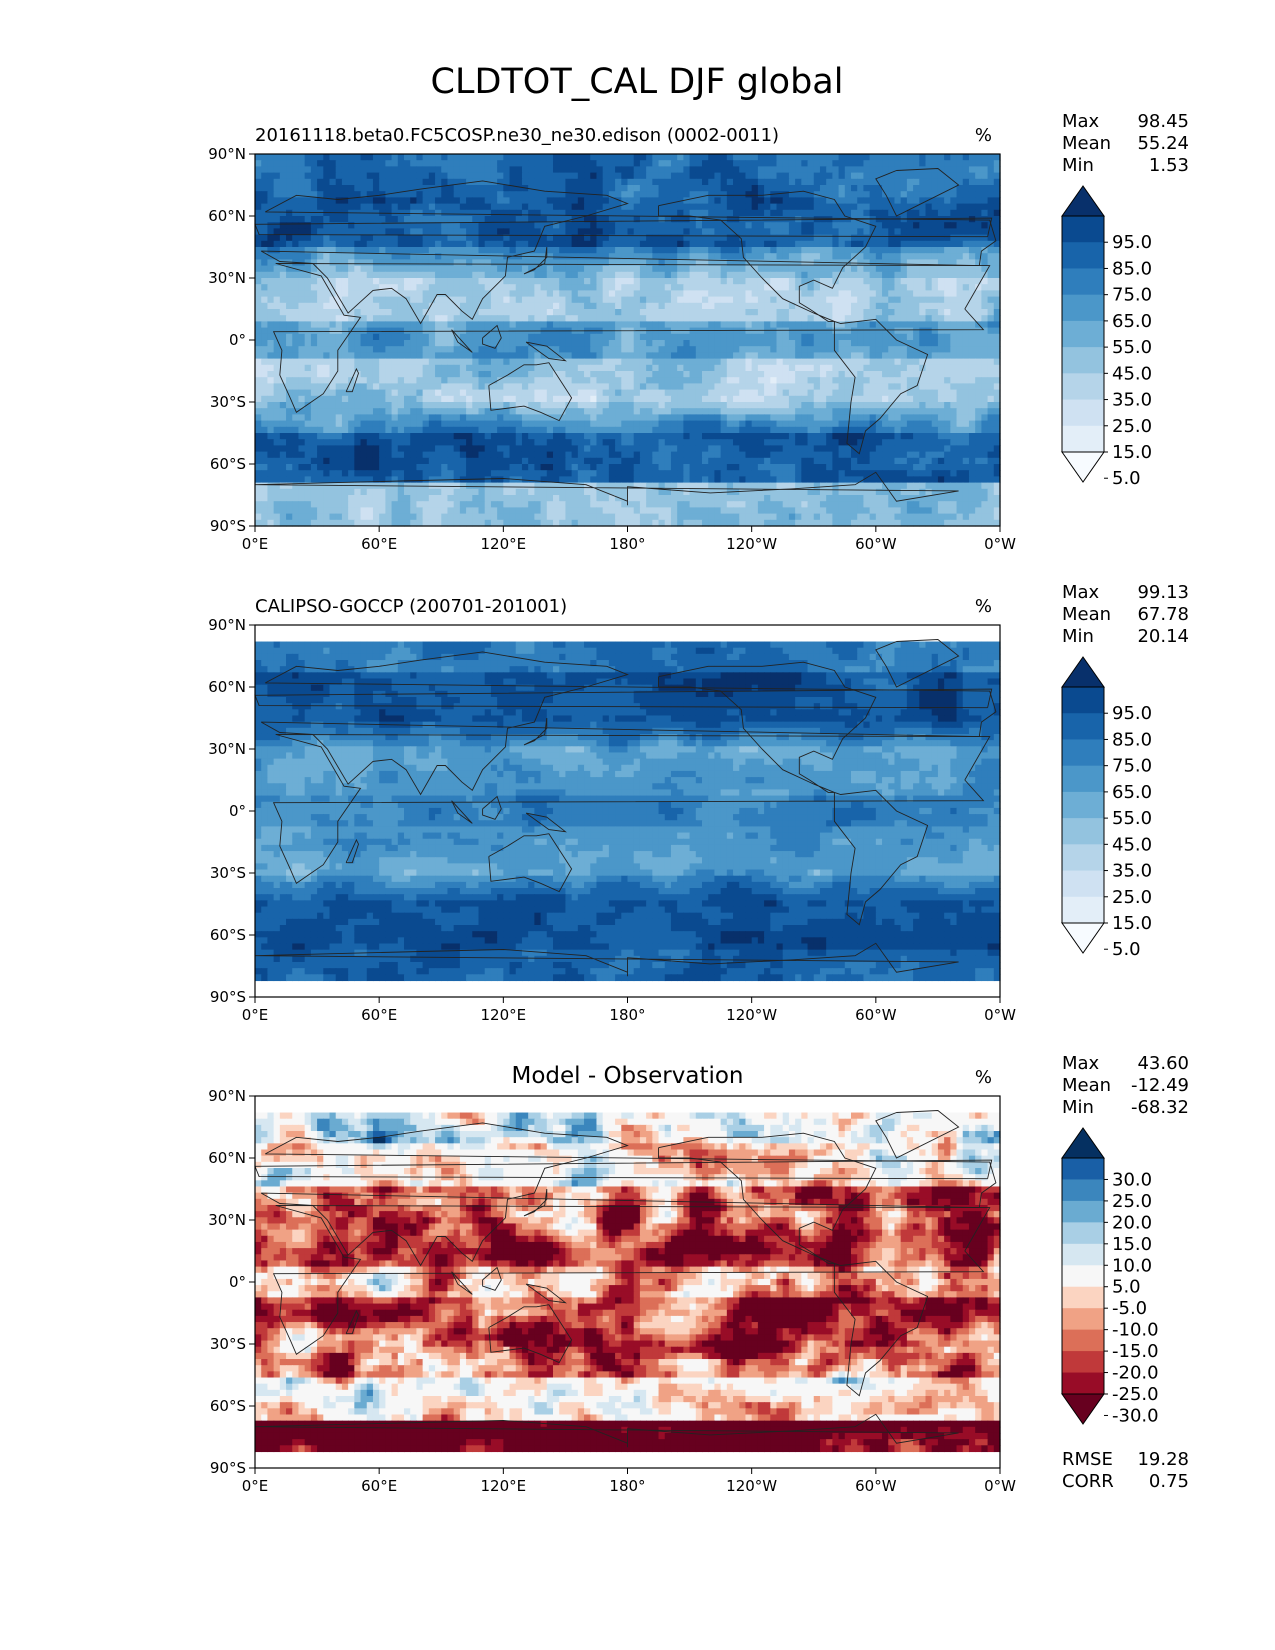  What do you see at coordinates (227, 278) in the screenshot?
I see `y-tick-label: 30°N` at bounding box center [227, 278].